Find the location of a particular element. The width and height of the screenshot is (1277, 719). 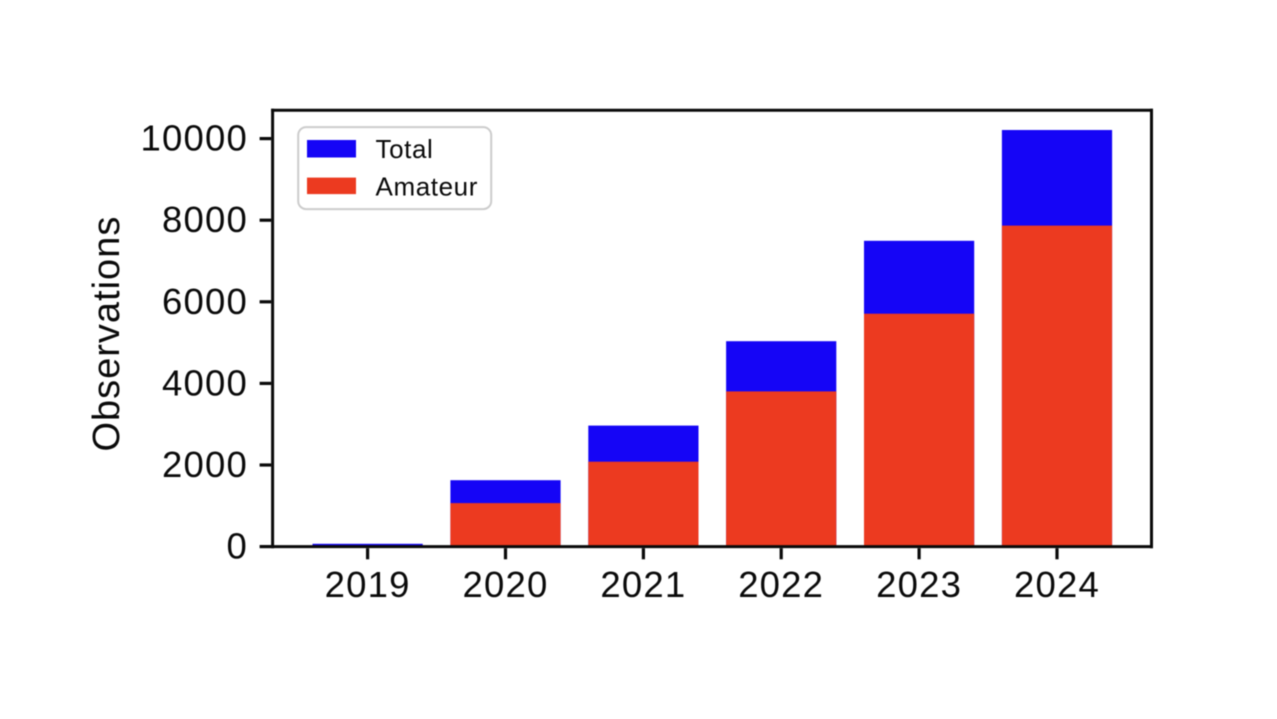

svg-text: 2024 is located at coordinates (1057, 584).